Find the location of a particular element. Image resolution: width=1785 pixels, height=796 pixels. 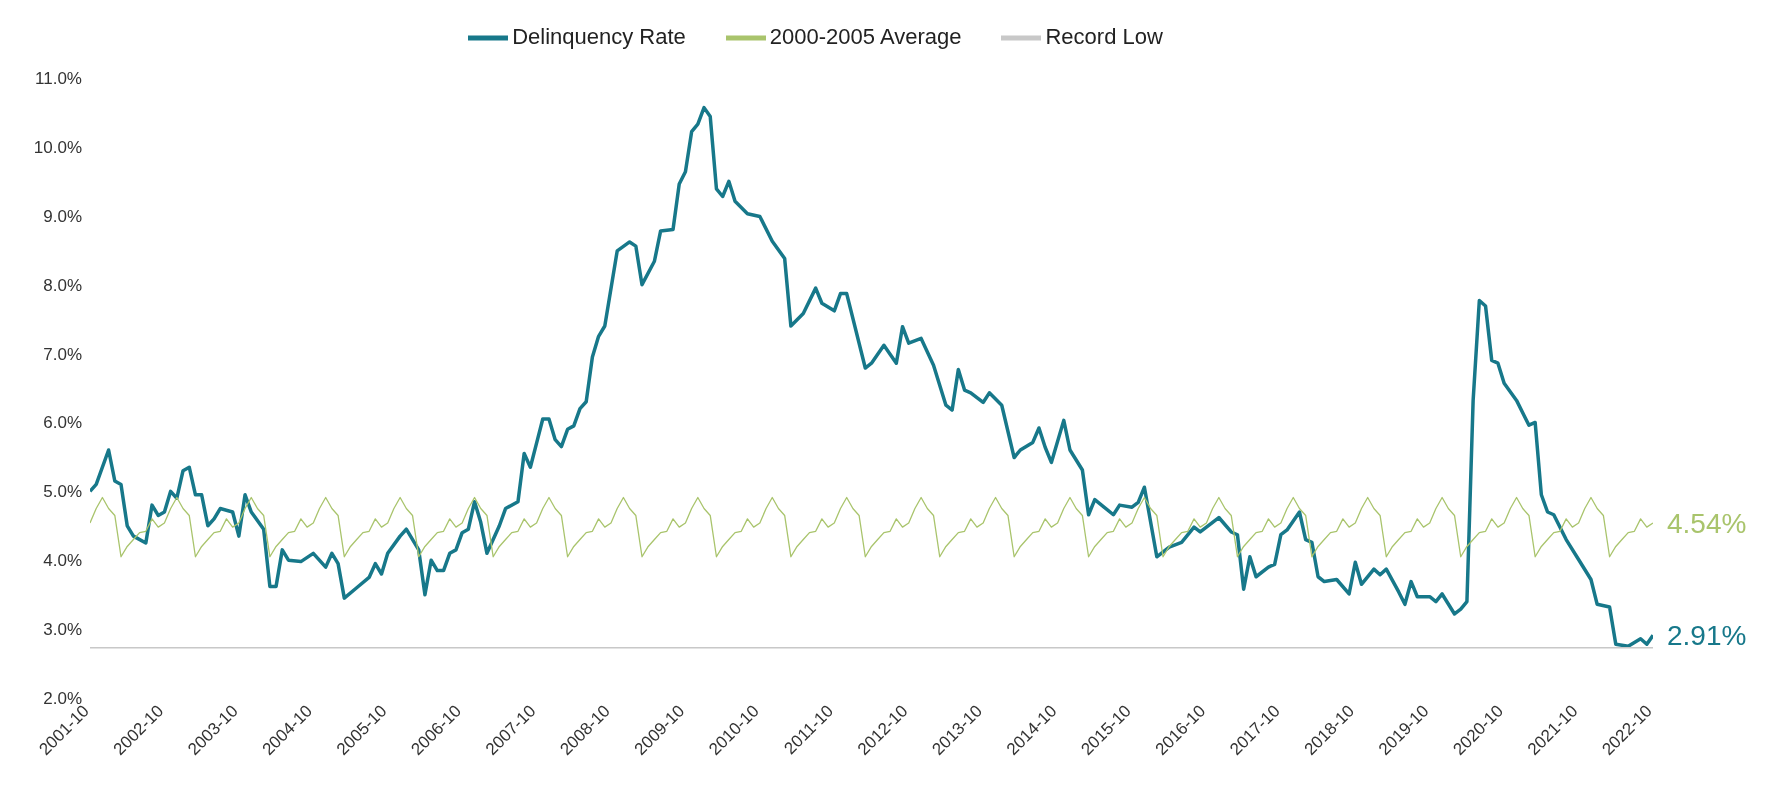

legend-label: Record Low is located at coordinates (1104, 36).